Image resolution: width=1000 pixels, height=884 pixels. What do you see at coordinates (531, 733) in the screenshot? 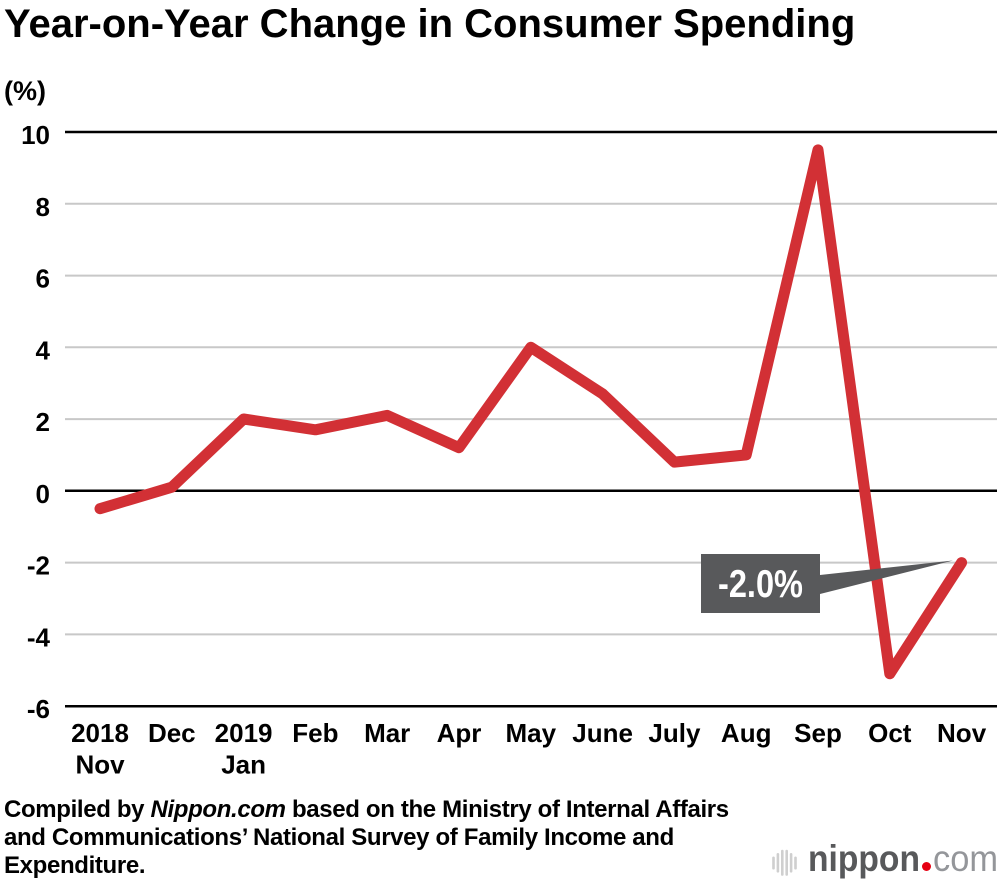
I see `svg-text: May` at bounding box center [531, 733].